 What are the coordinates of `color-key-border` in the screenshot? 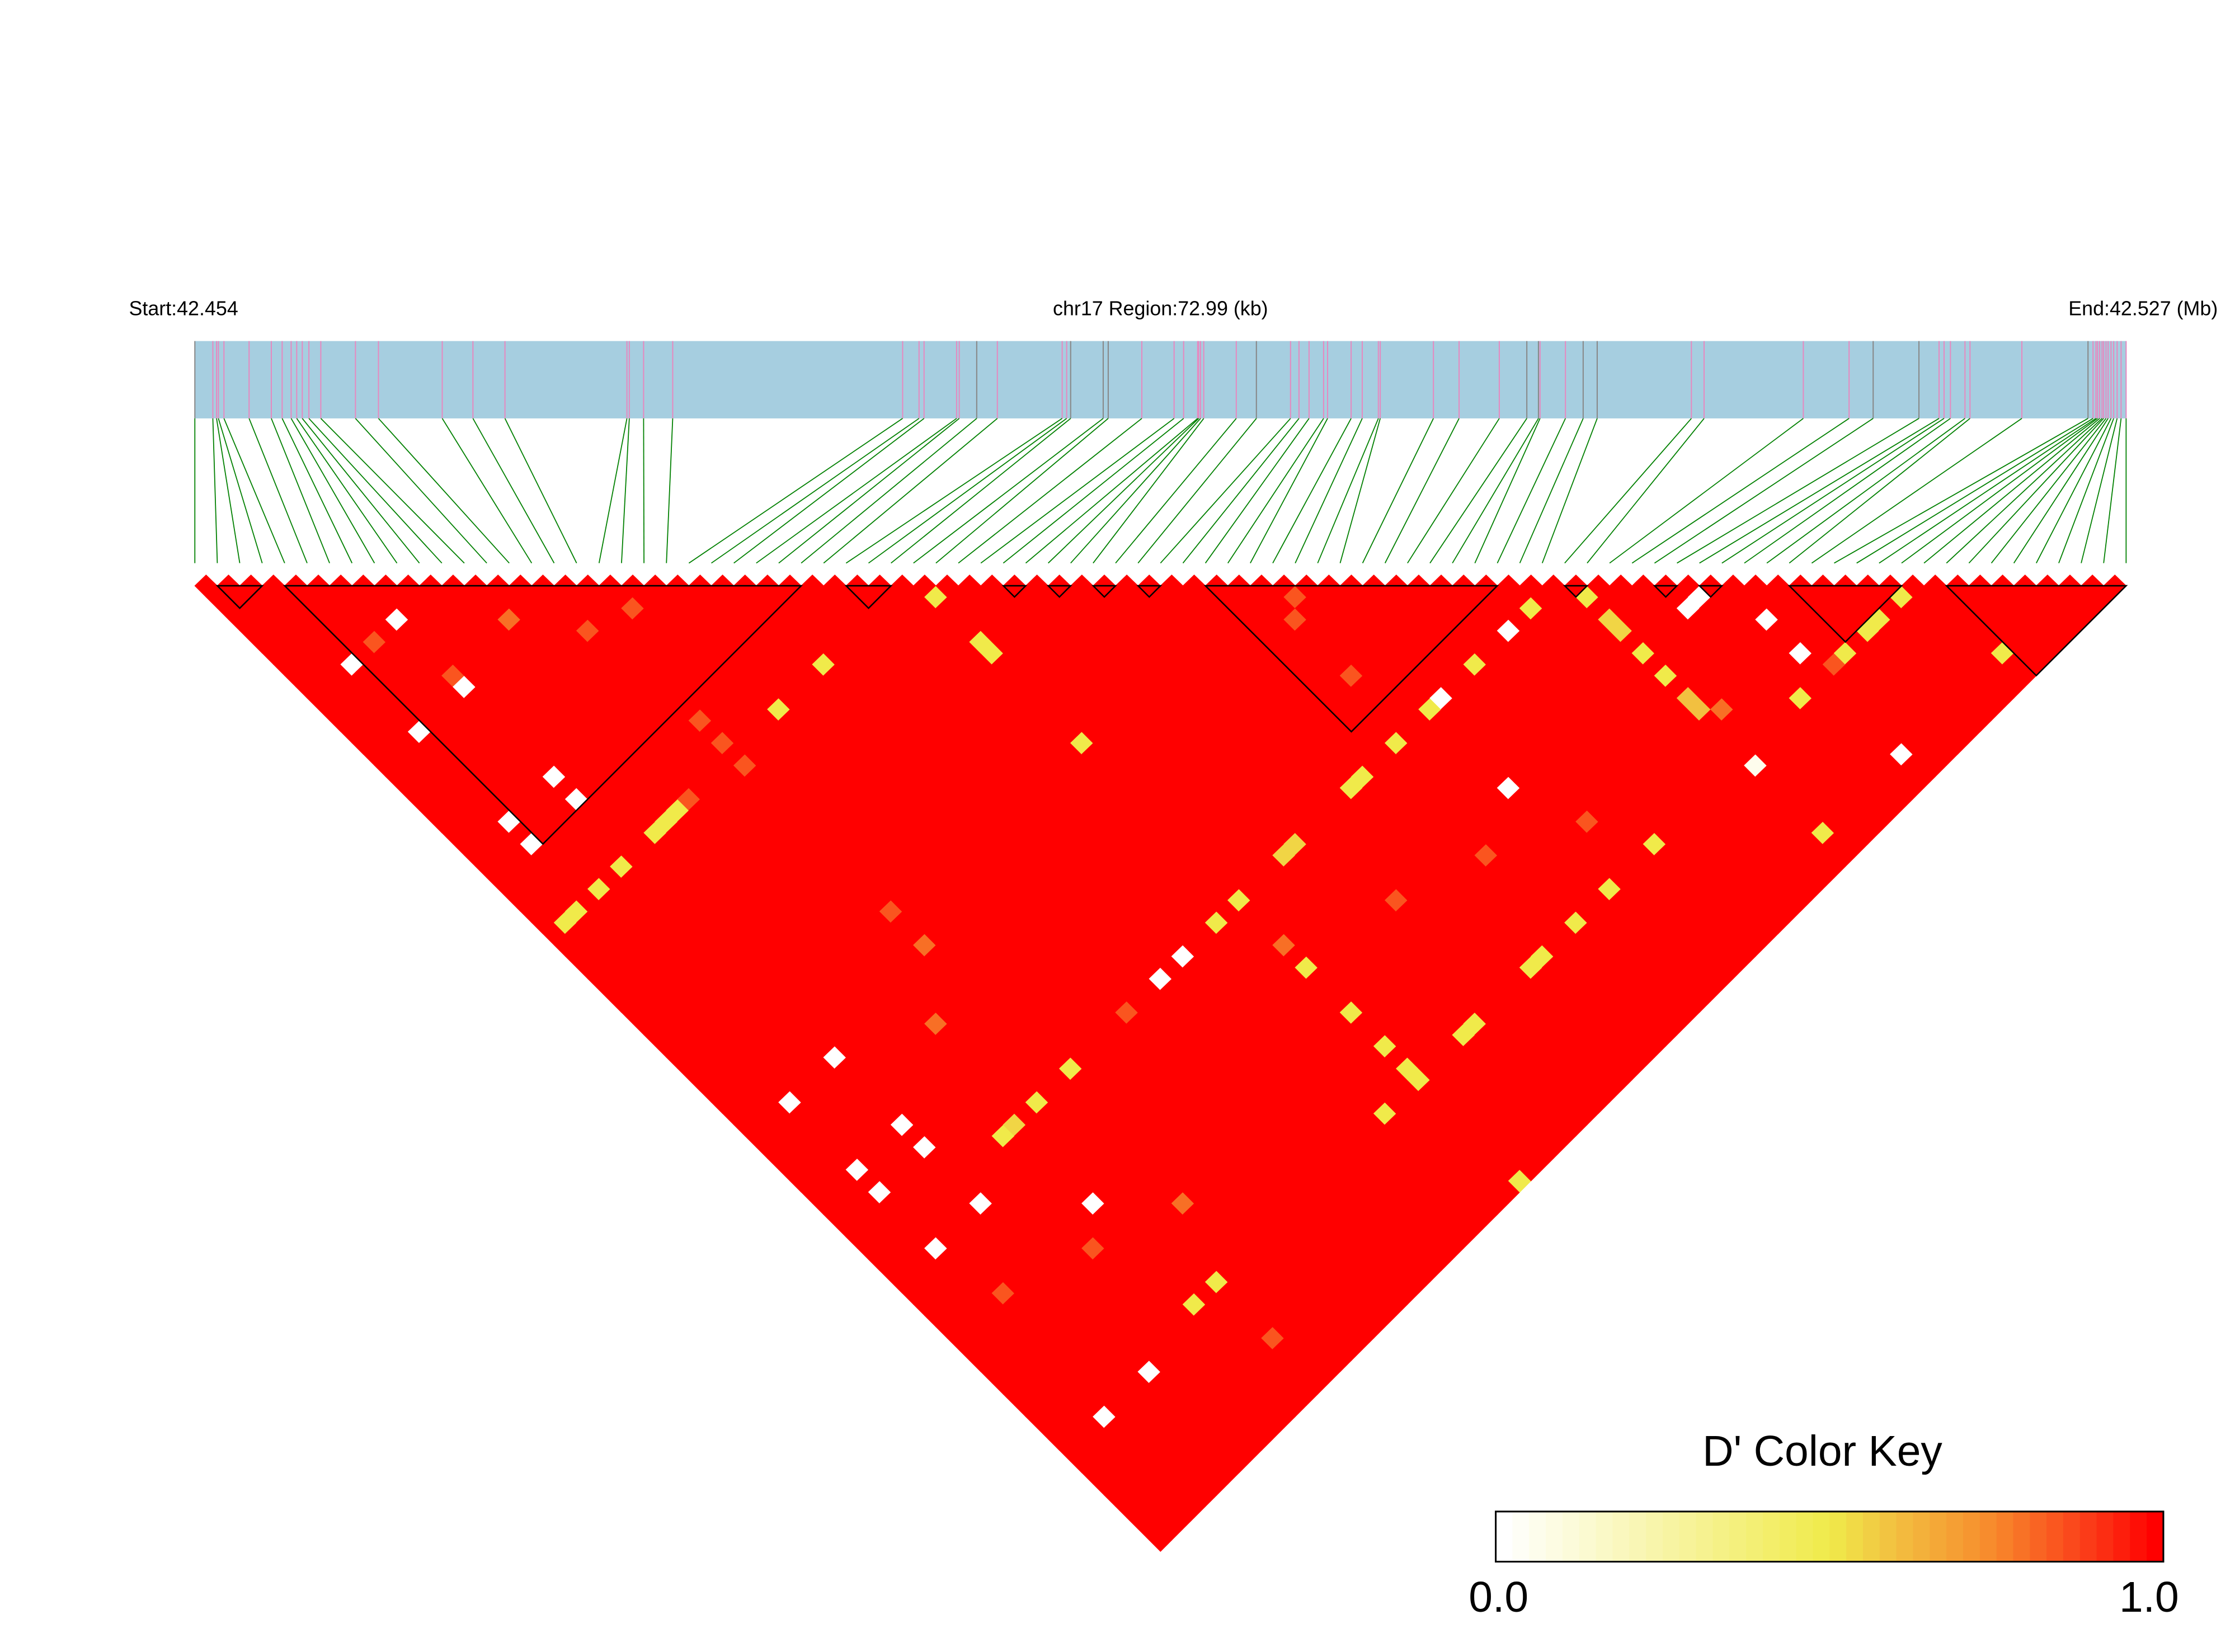 It's located at (1830, 1536).